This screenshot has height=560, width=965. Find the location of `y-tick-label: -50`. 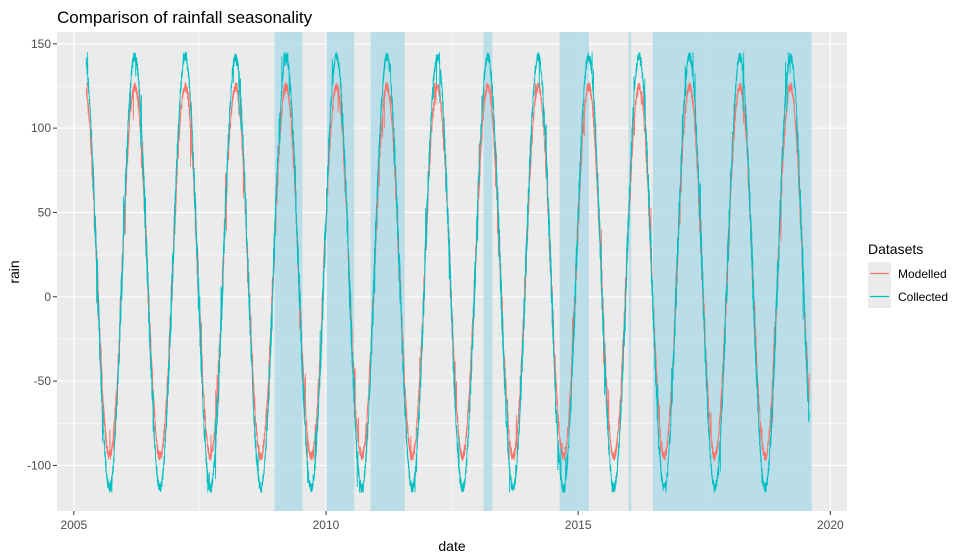

y-tick-label: -50 is located at coordinates (43, 381).